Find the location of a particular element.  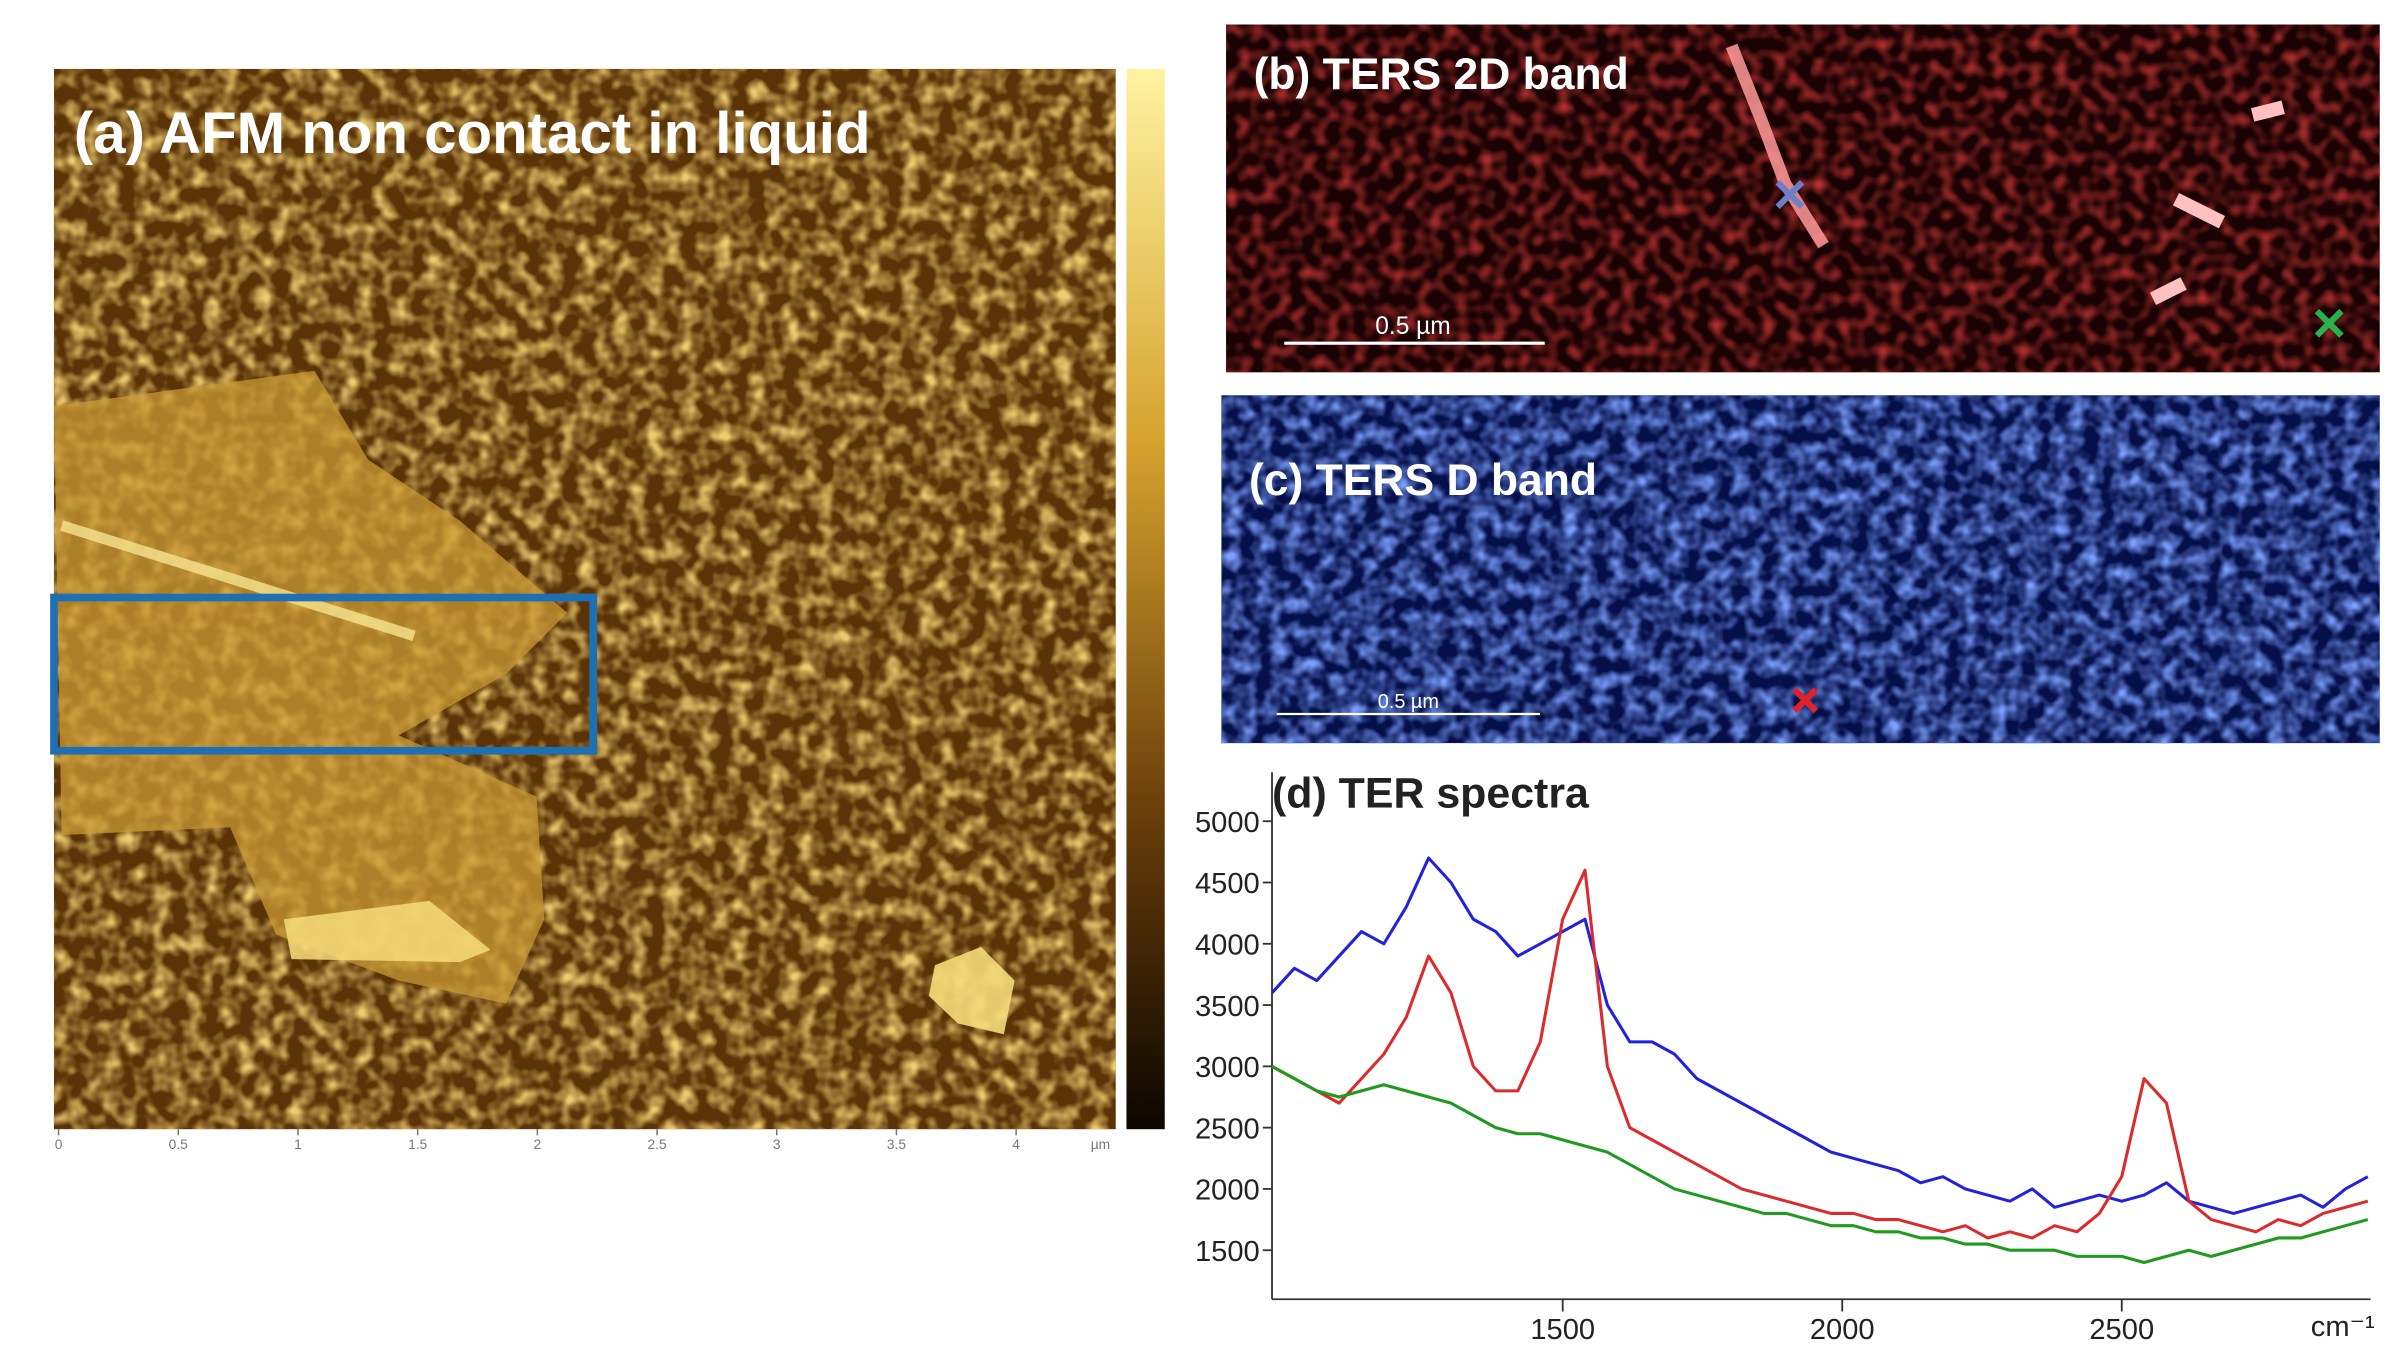

afm-x-tick-label: 2 is located at coordinates (538, 1144).